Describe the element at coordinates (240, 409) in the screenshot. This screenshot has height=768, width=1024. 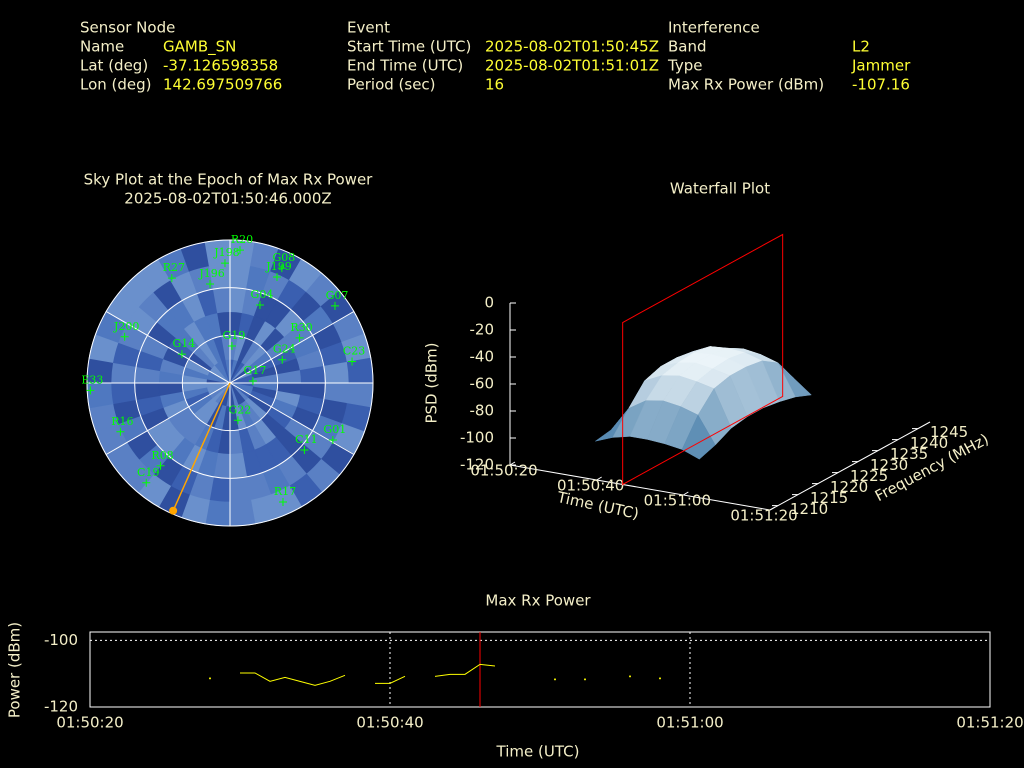
I see `satellite-label: G22` at that location.